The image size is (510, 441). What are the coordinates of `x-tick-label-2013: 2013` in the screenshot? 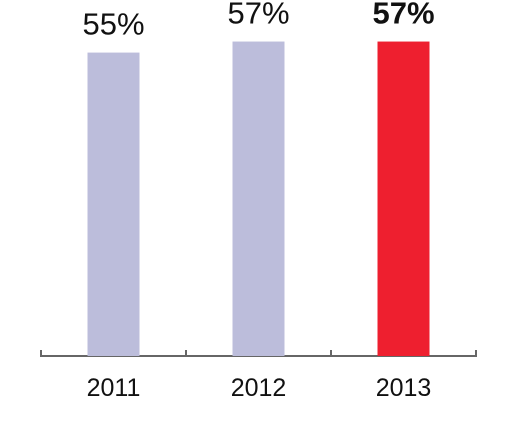 It's located at (404, 388).